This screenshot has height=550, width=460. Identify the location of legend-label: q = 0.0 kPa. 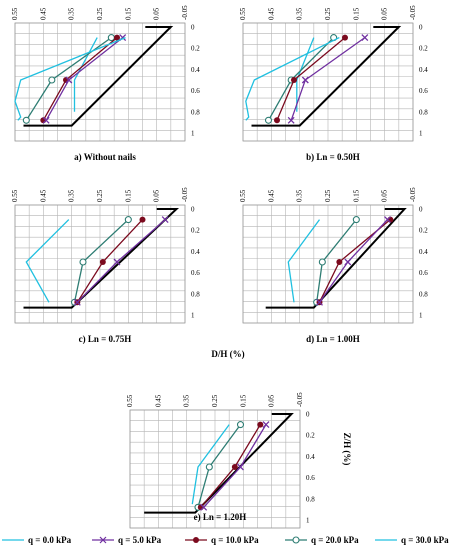
(50, 540).